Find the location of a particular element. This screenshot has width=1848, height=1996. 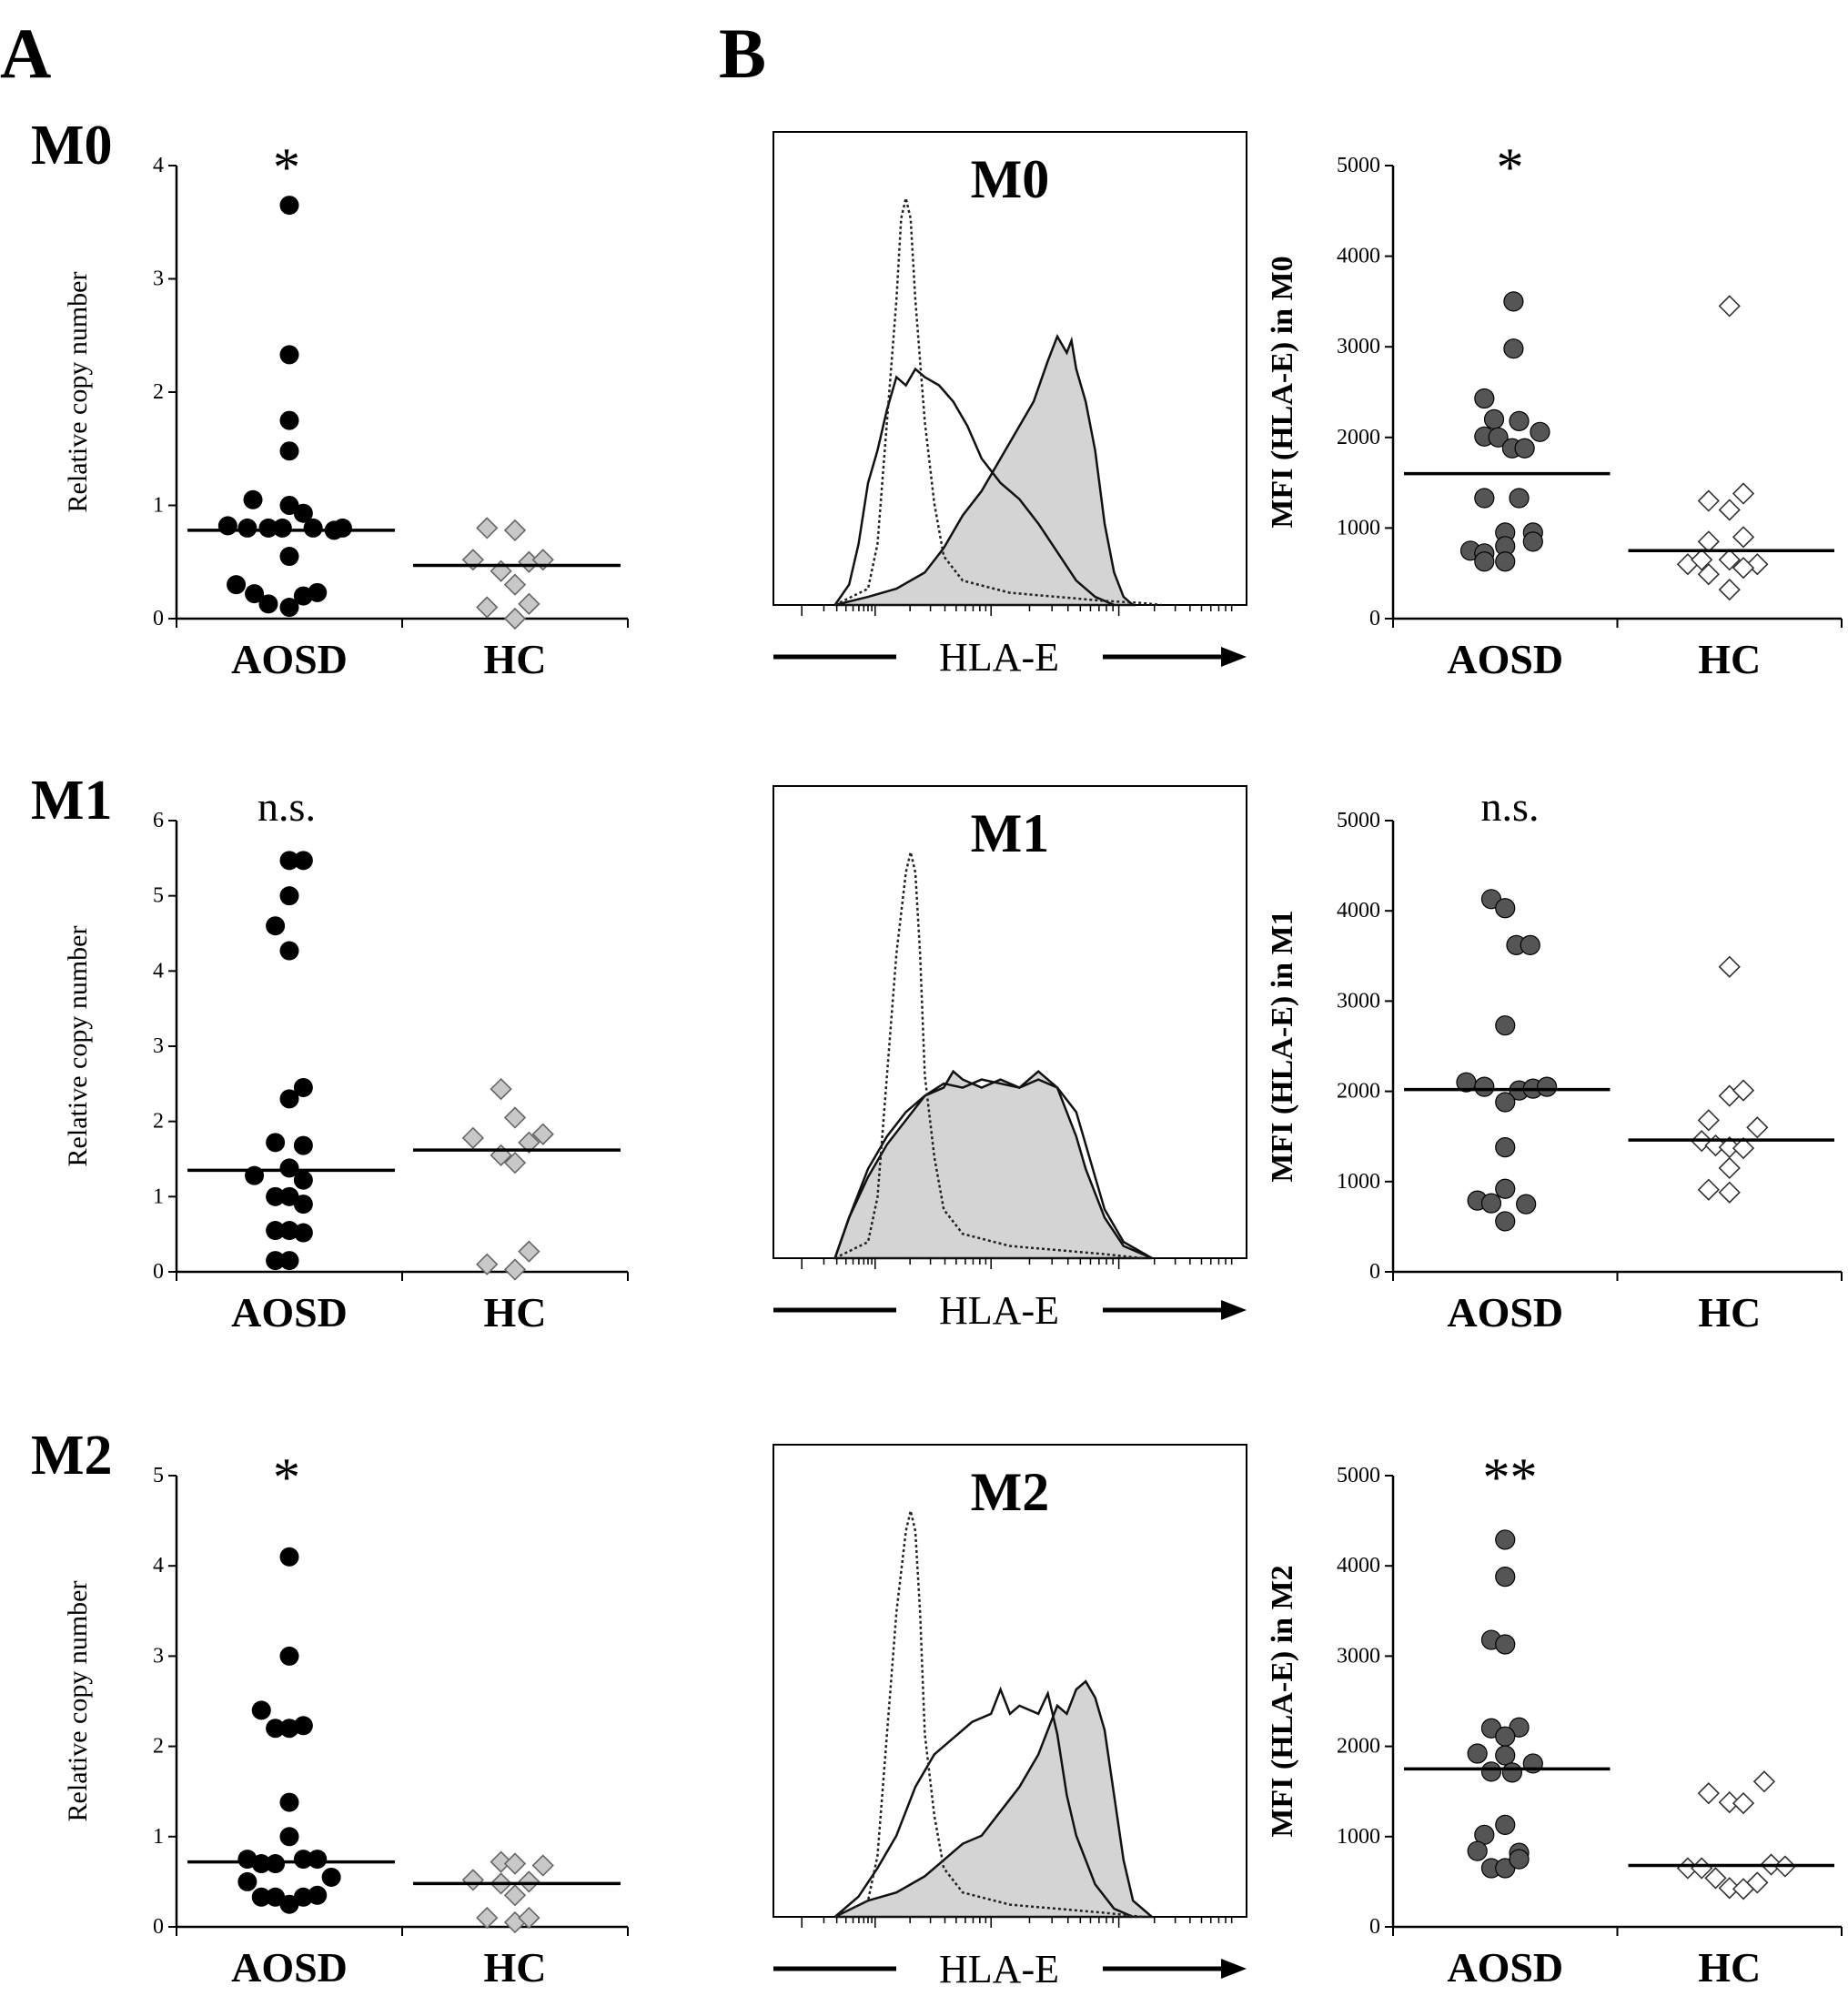

histogram-isotype-curve is located at coordinates (988, 1714).